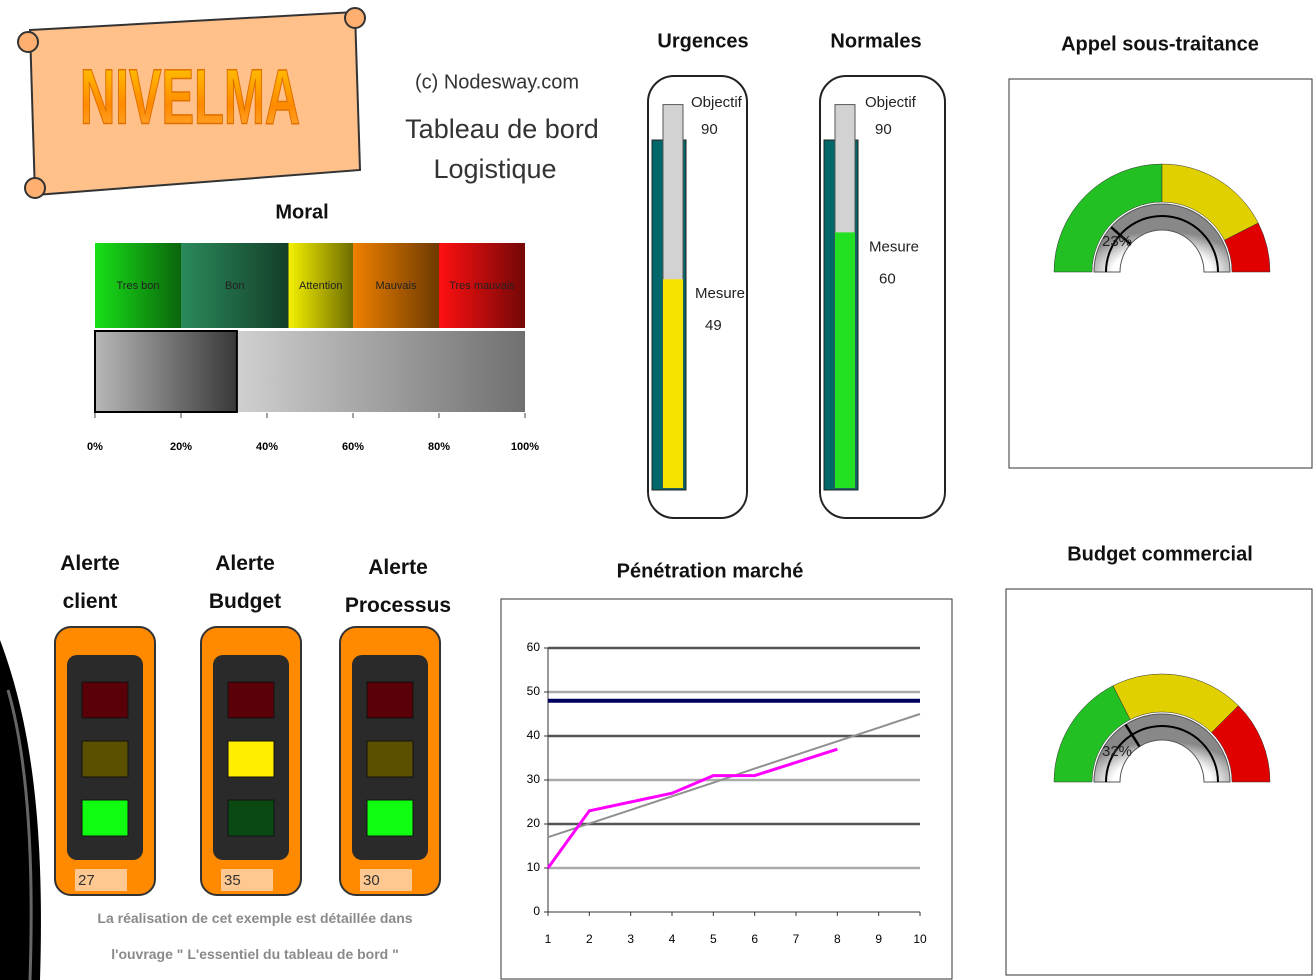 The image size is (1313, 980). I want to click on y-tick-label: 50, so click(534, 691).